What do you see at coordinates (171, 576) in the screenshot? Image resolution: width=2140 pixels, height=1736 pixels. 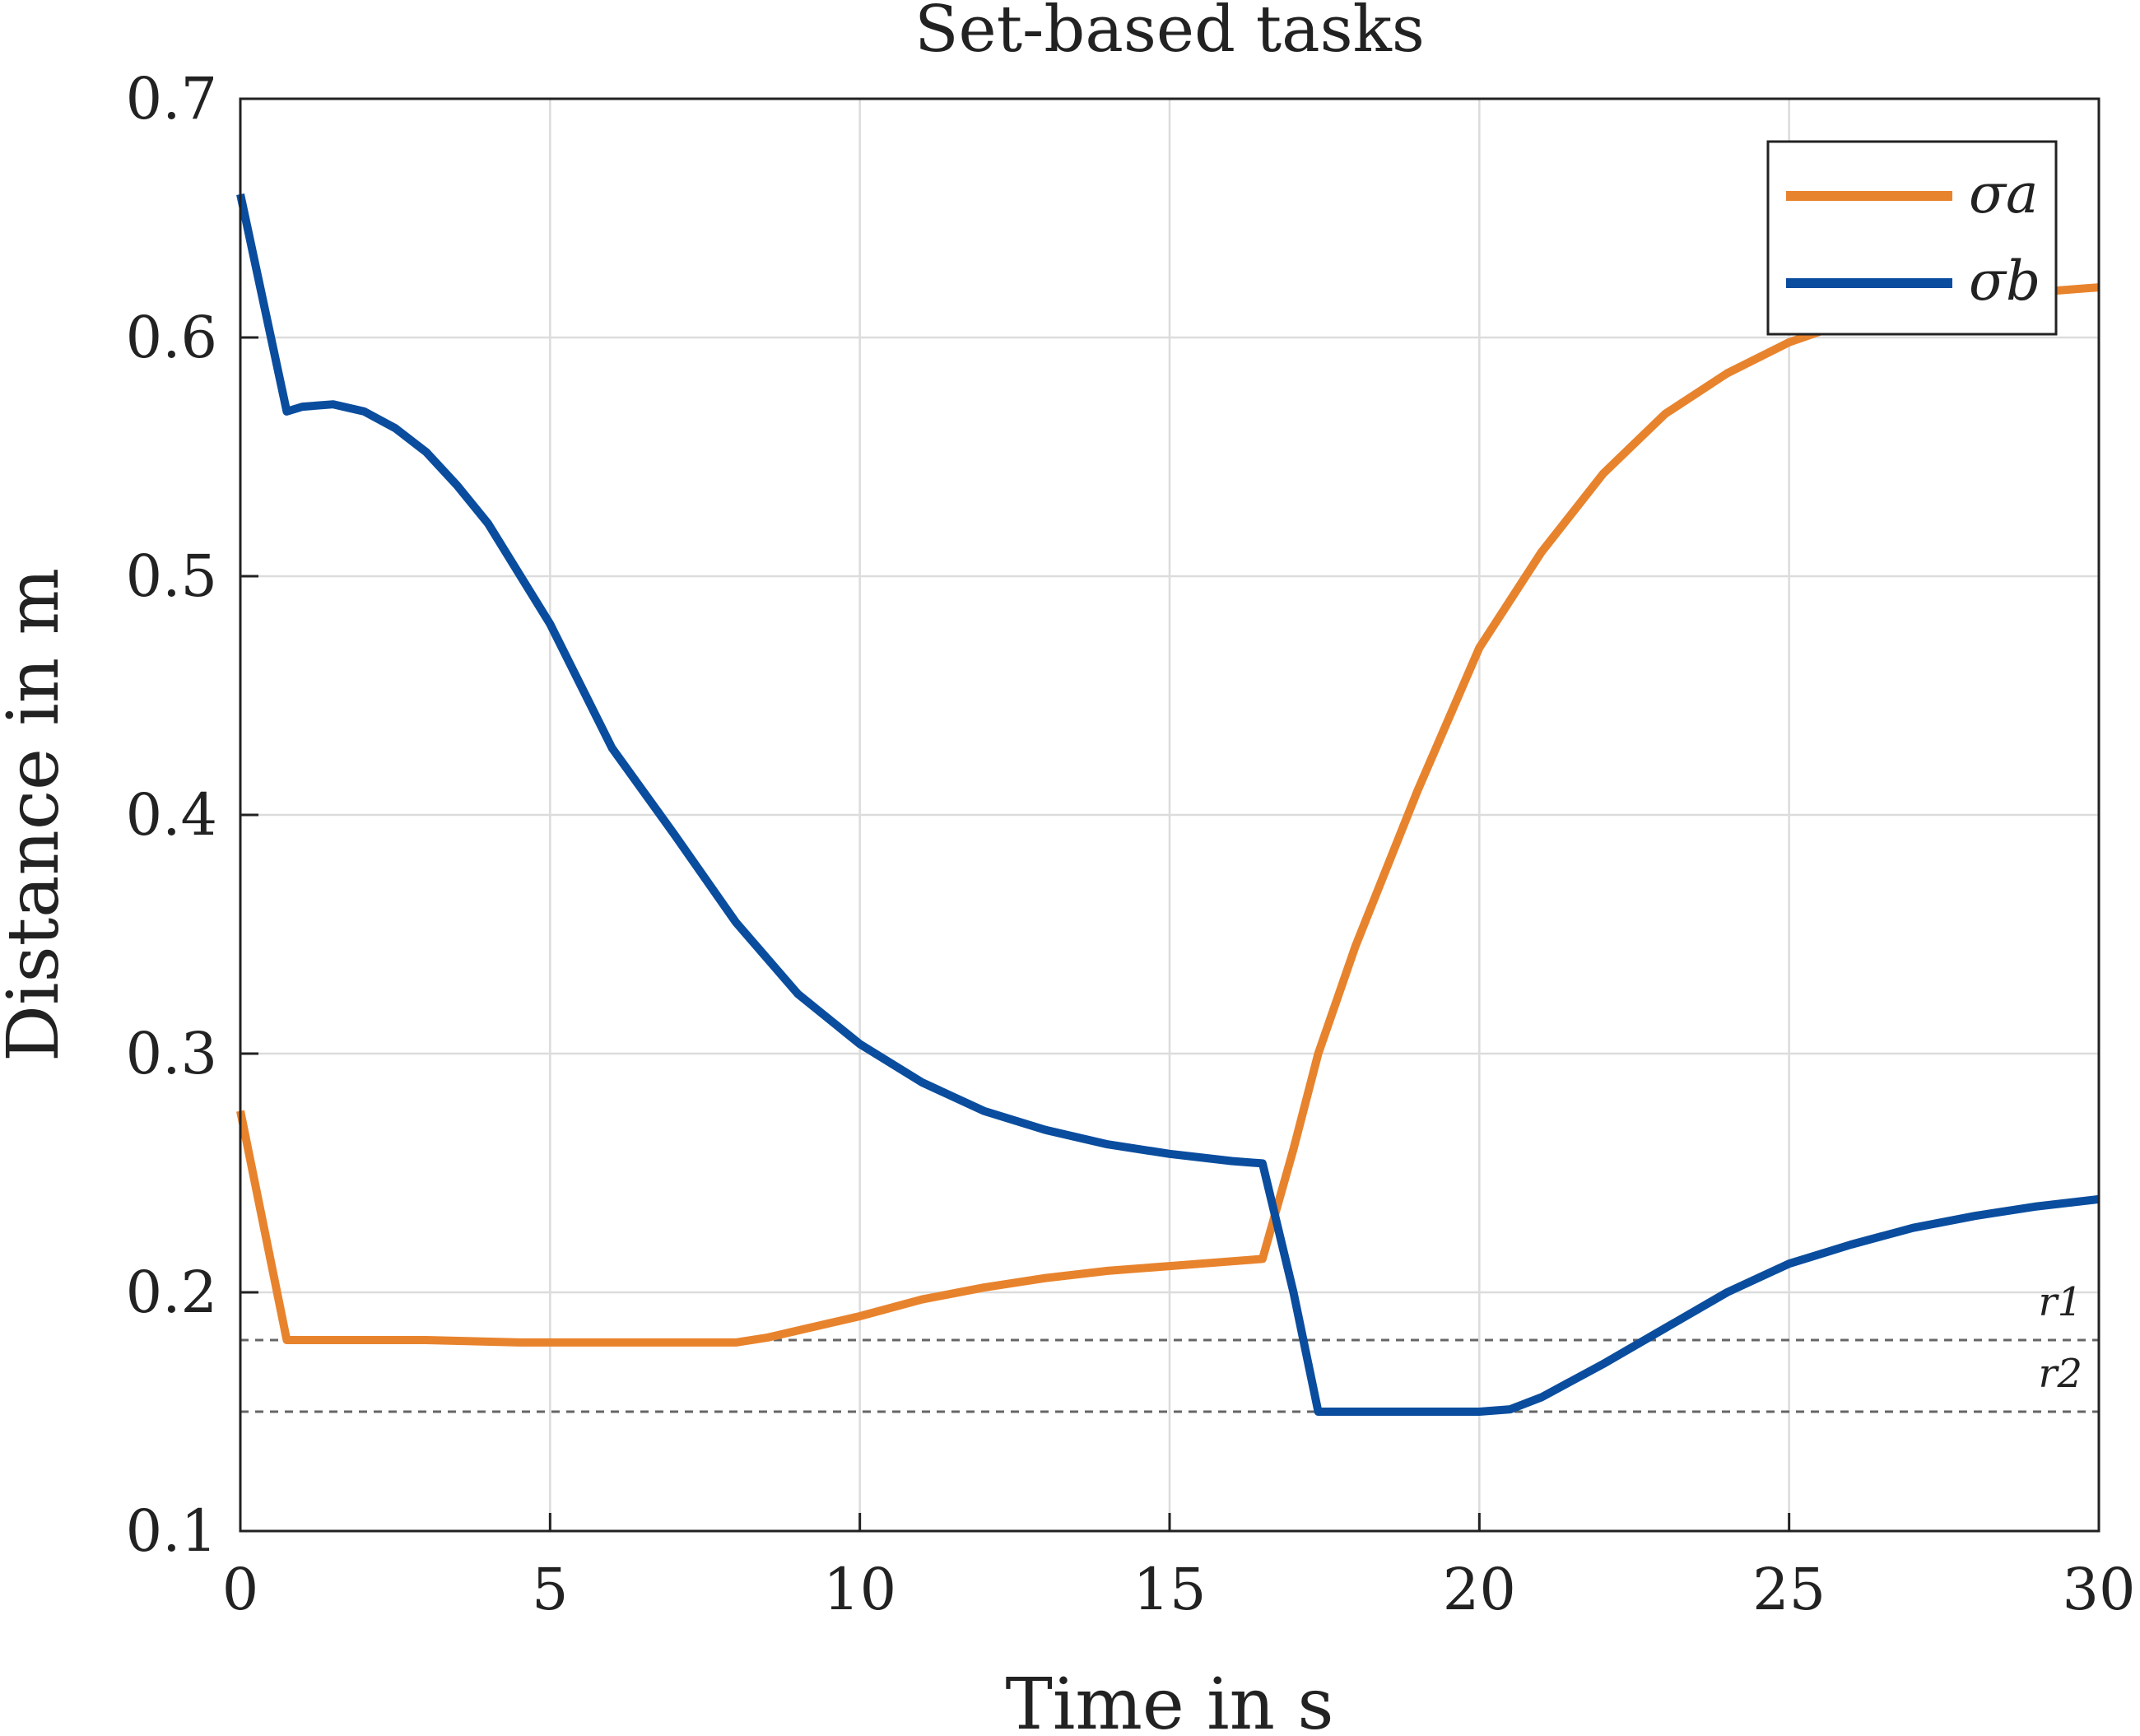 I see `y-tick-label: 0.5` at bounding box center [171, 576].